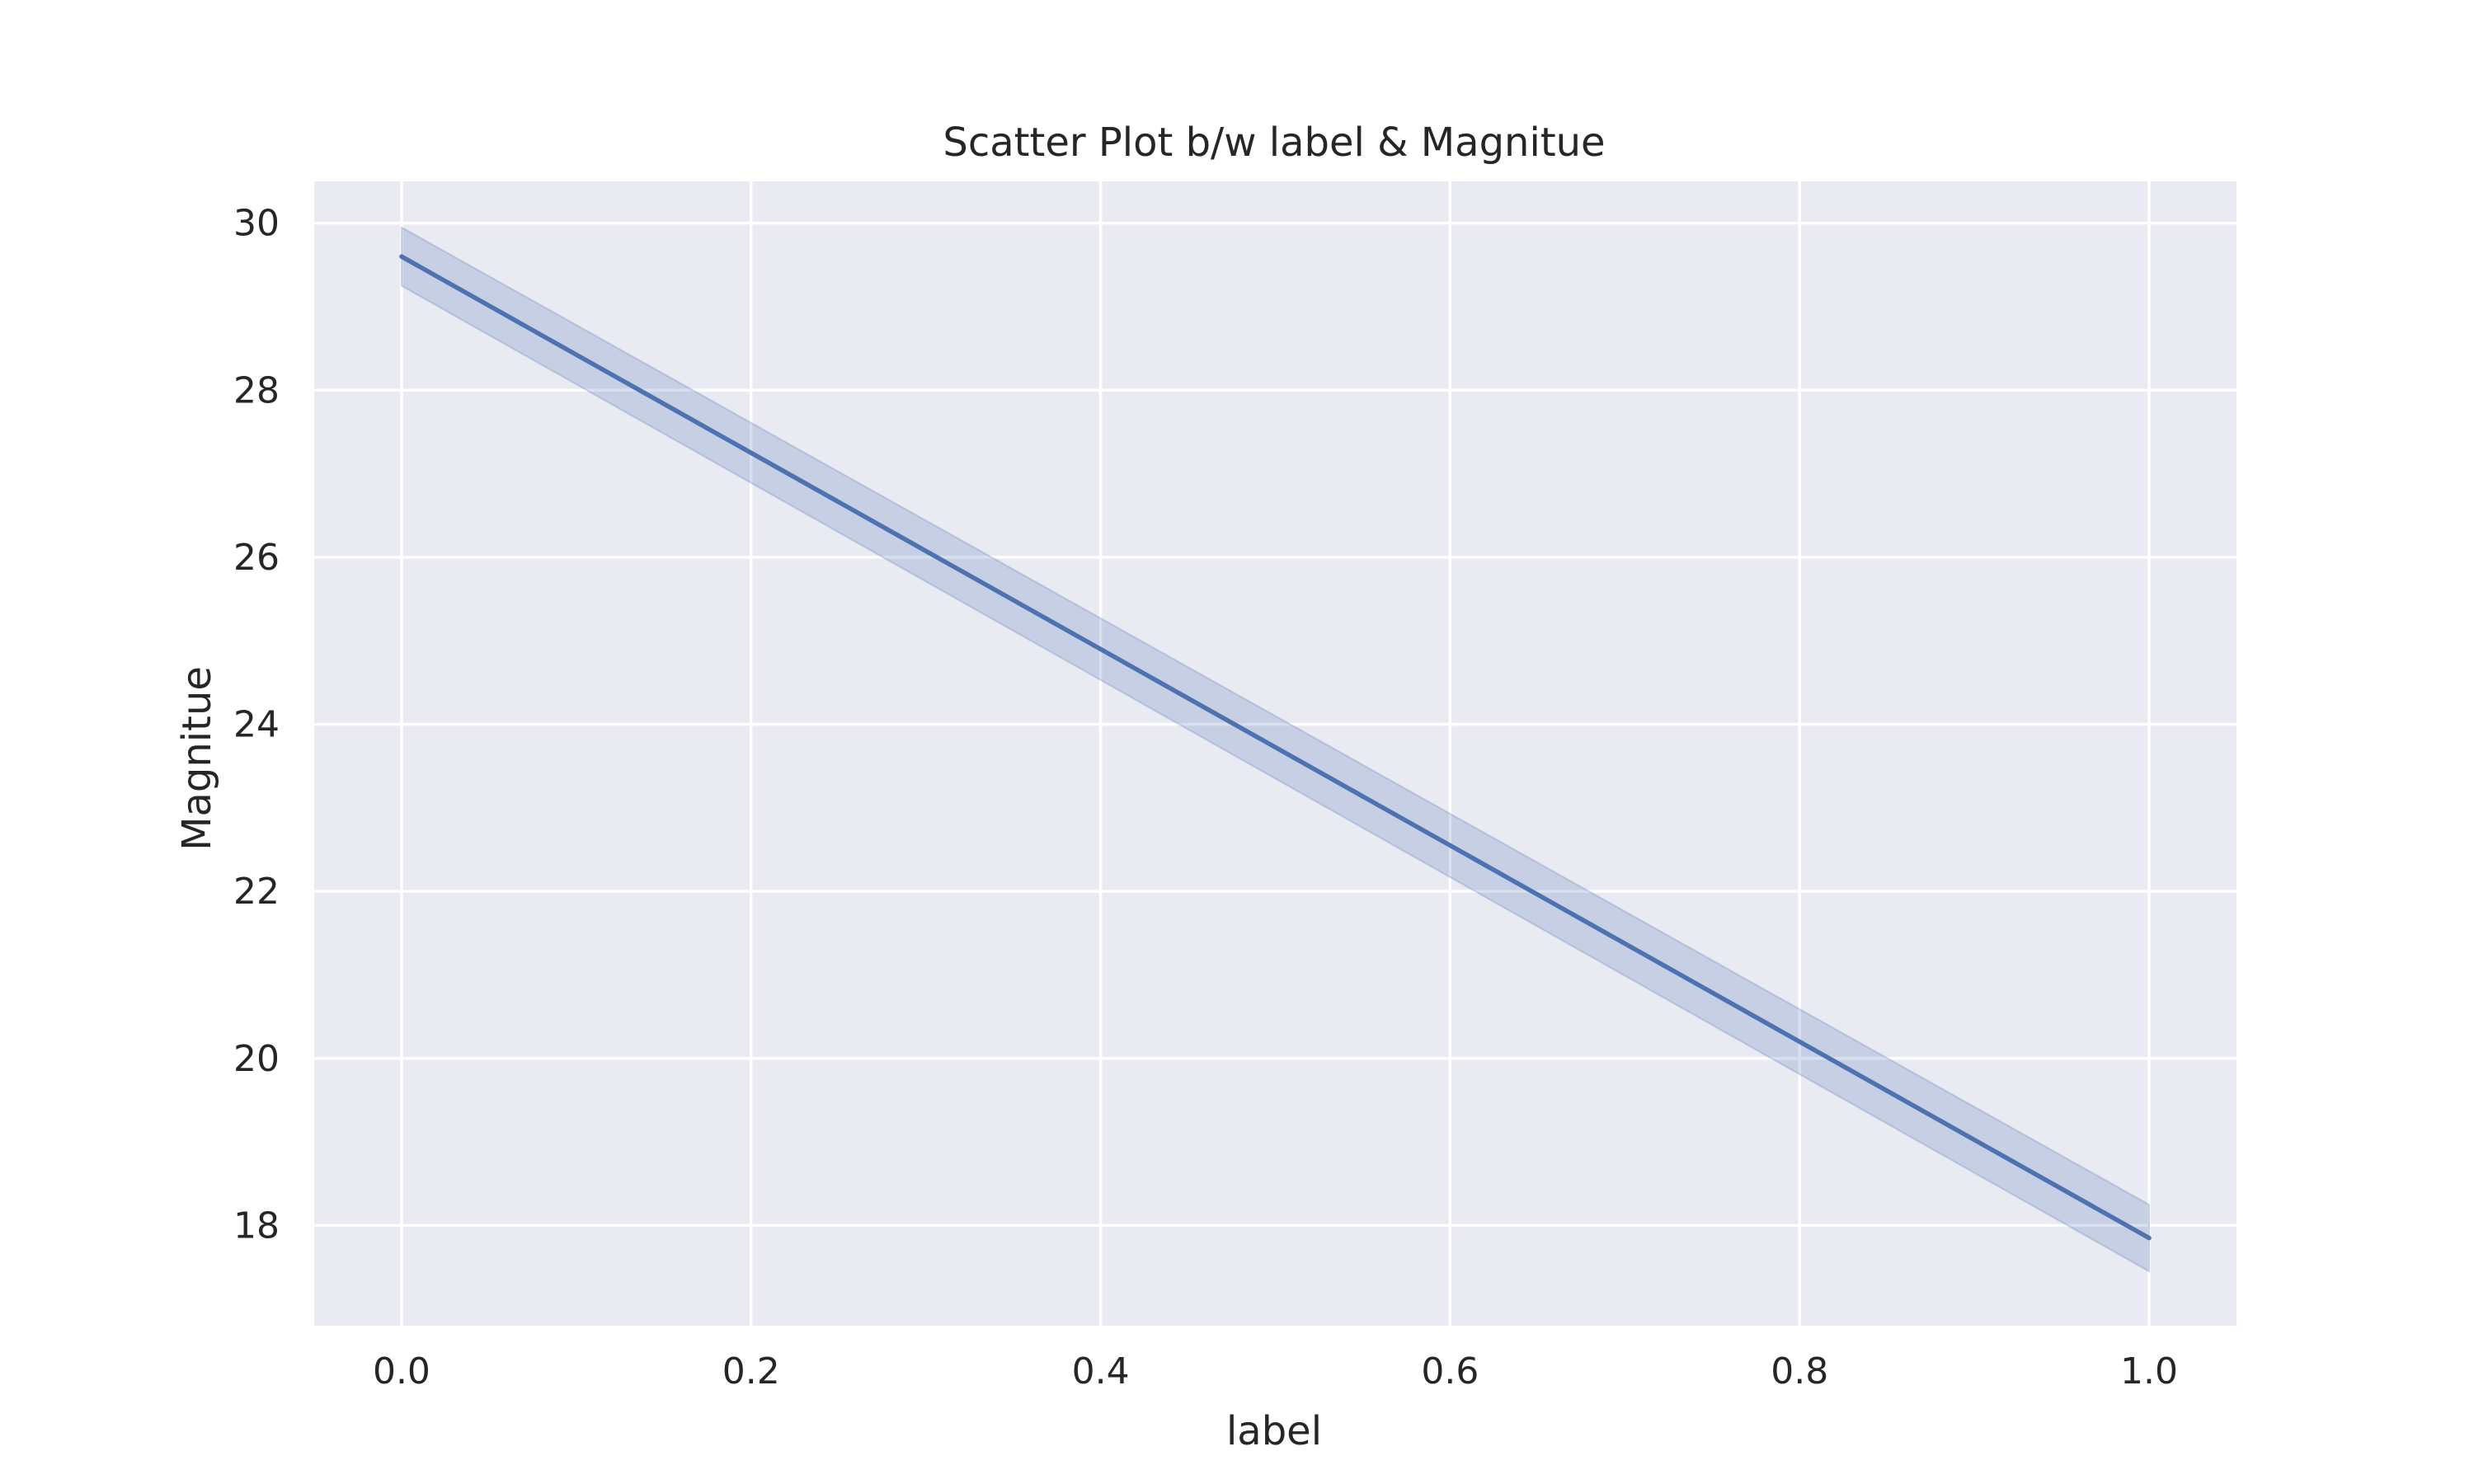  I want to click on x-axis-label: label, so click(1274, 1431).